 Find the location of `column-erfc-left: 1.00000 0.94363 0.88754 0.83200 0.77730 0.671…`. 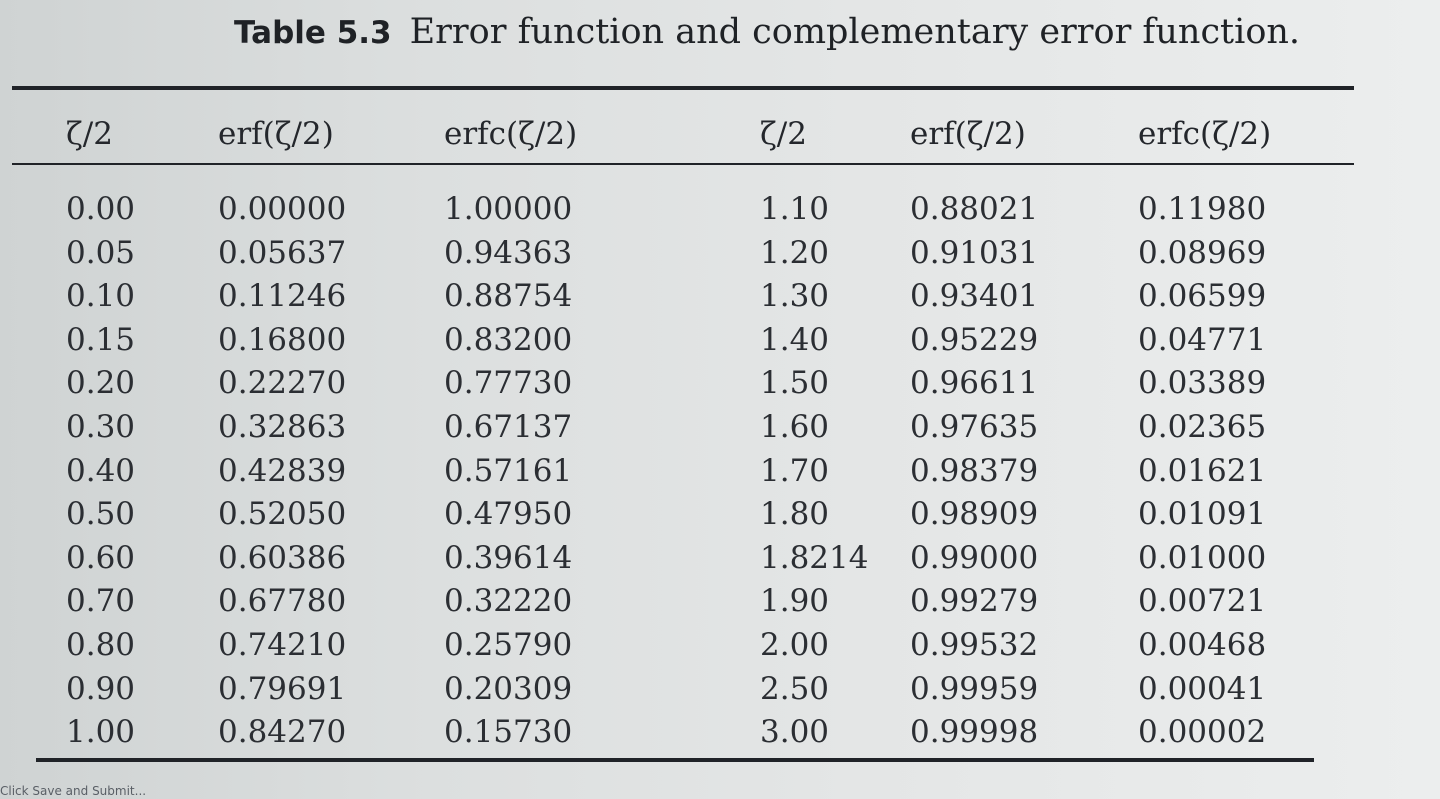

column-erfc-left: 1.00000 0.94363 0.88754 0.83200 0.77730 0.671… is located at coordinates (508, 471).